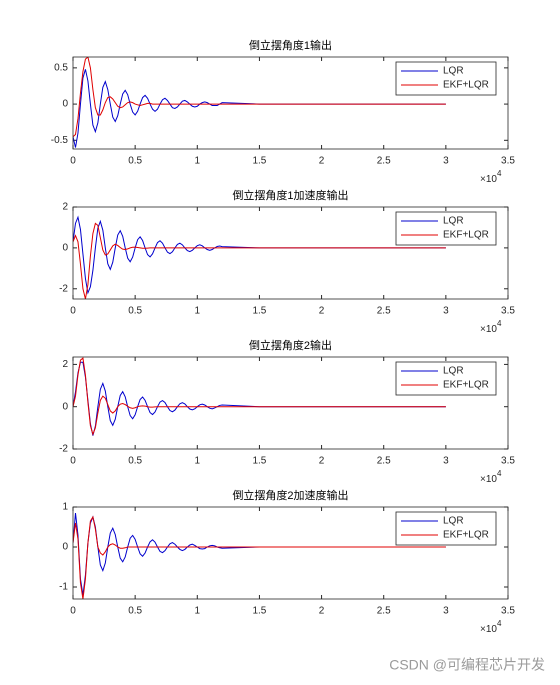 Image resolution: width=560 pixels, height=685 pixels. Describe the element at coordinates (290, 45) in the screenshot. I see `chart-title: 倒立摆角度1输出` at that location.